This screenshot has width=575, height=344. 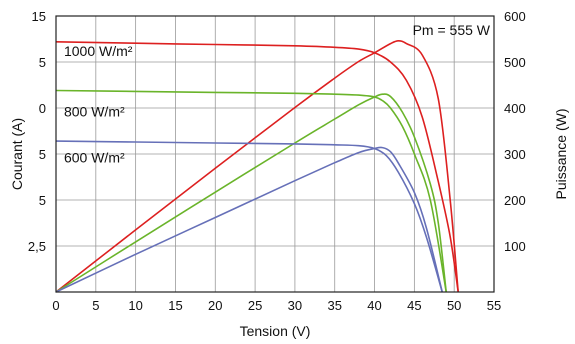 I want to click on y-left-tick-label-5: 2,5, so click(x=37, y=246).